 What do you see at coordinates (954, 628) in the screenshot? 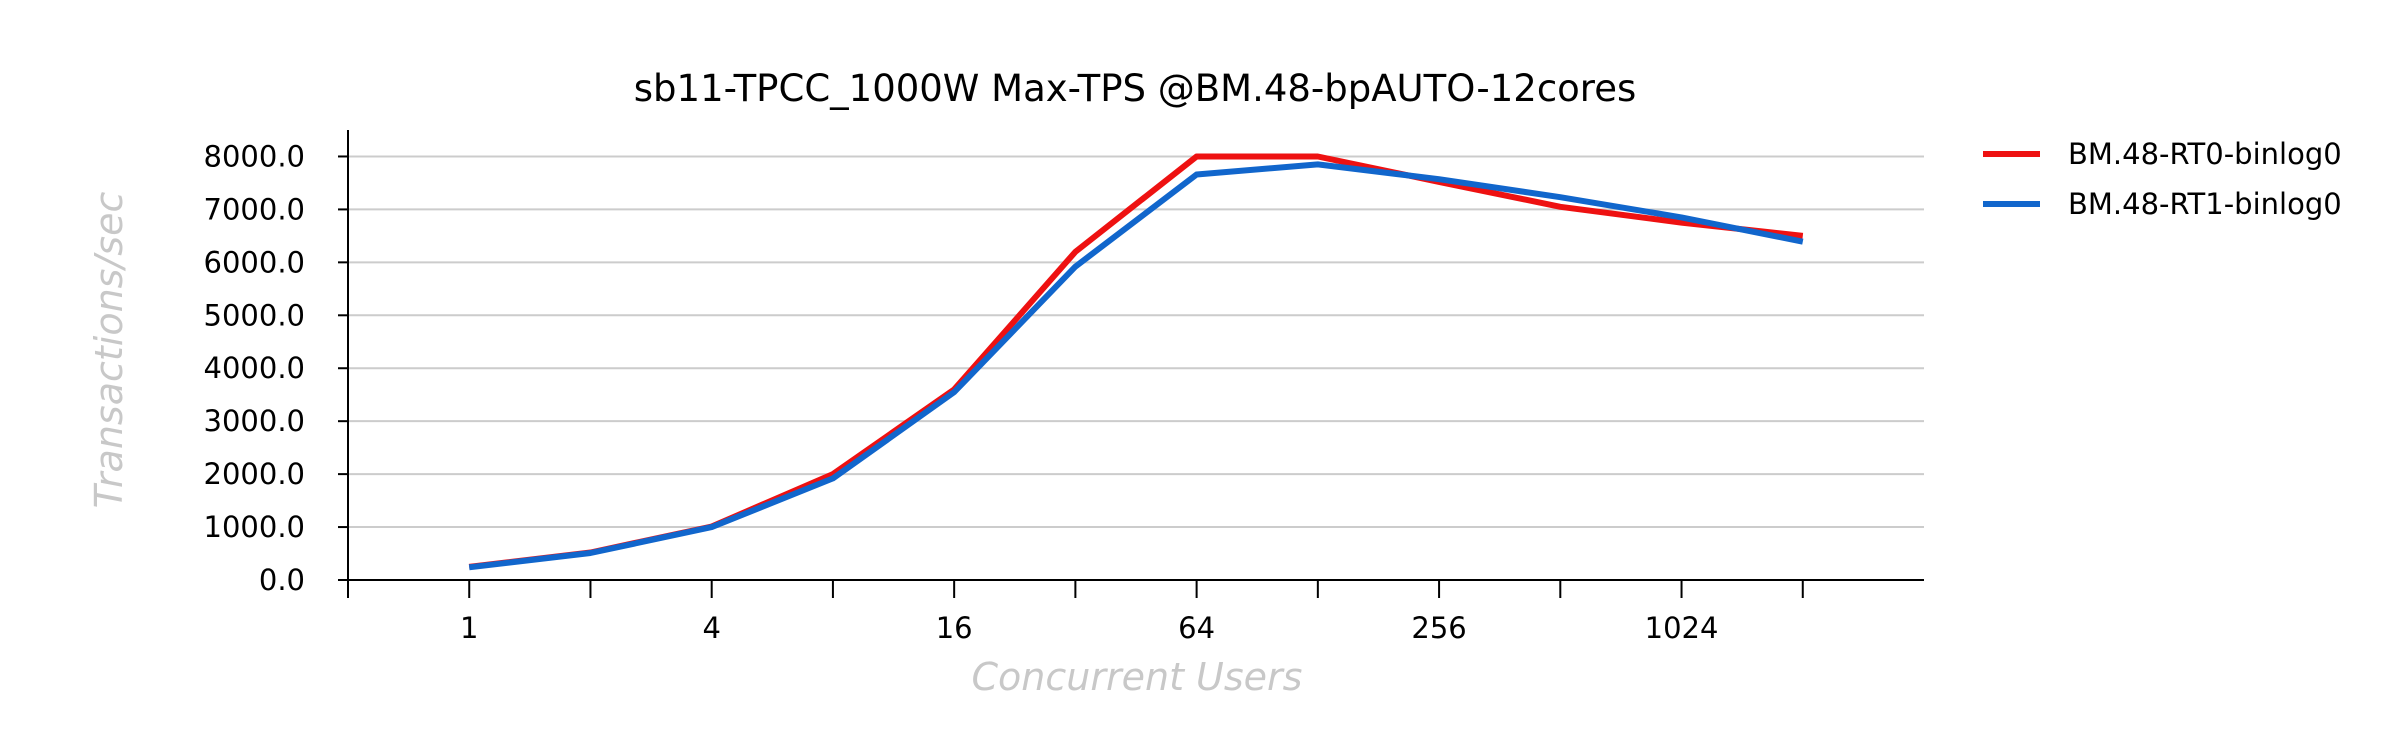
I see `x-tick-label: 16` at bounding box center [954, 628].